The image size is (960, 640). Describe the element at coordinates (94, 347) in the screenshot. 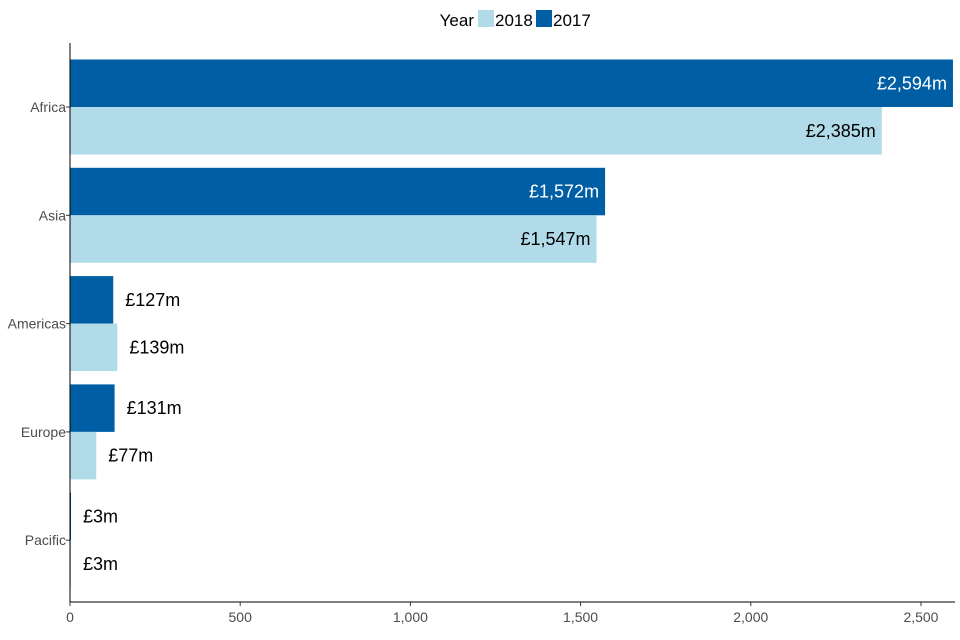

I see `bar-americas-2018` at that location.